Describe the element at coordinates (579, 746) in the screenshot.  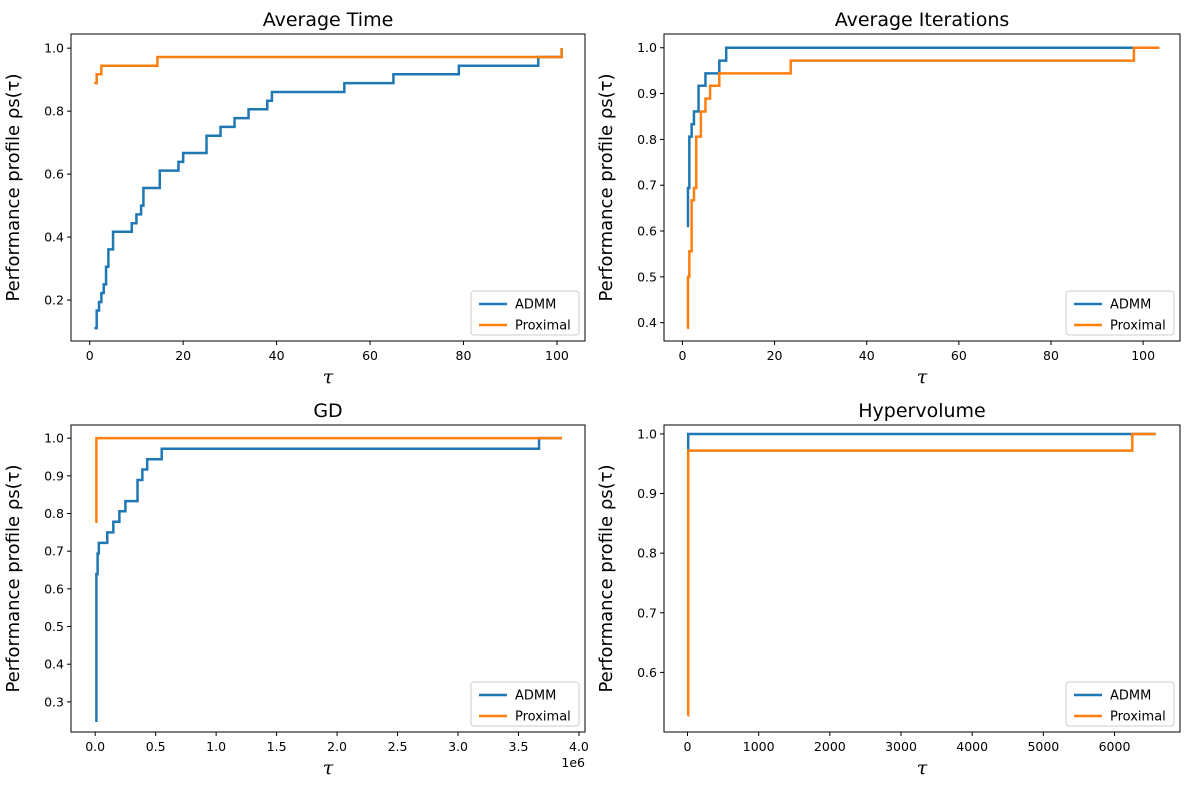
I see `x-tick-label: 4.0` at that location.